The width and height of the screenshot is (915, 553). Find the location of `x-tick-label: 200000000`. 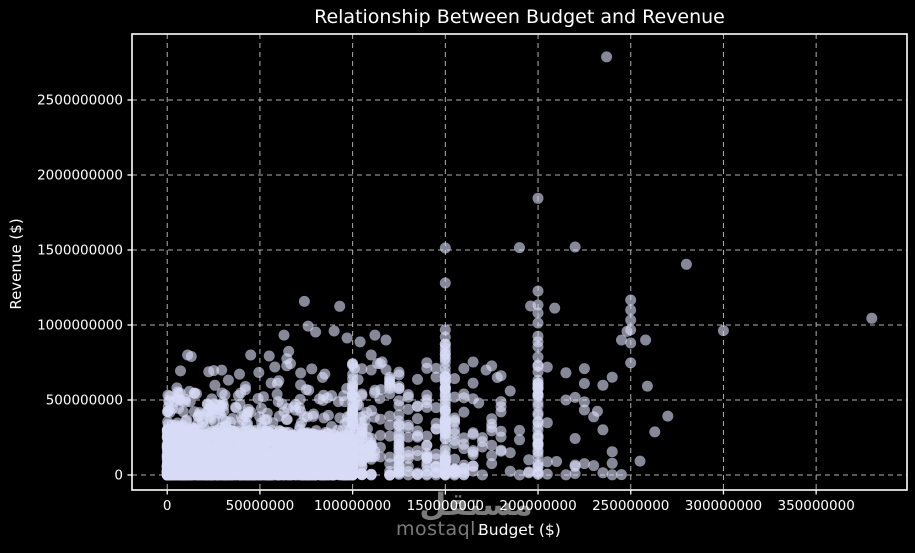

x-tick-label: 200000000 is located at coordinates (537, 506).